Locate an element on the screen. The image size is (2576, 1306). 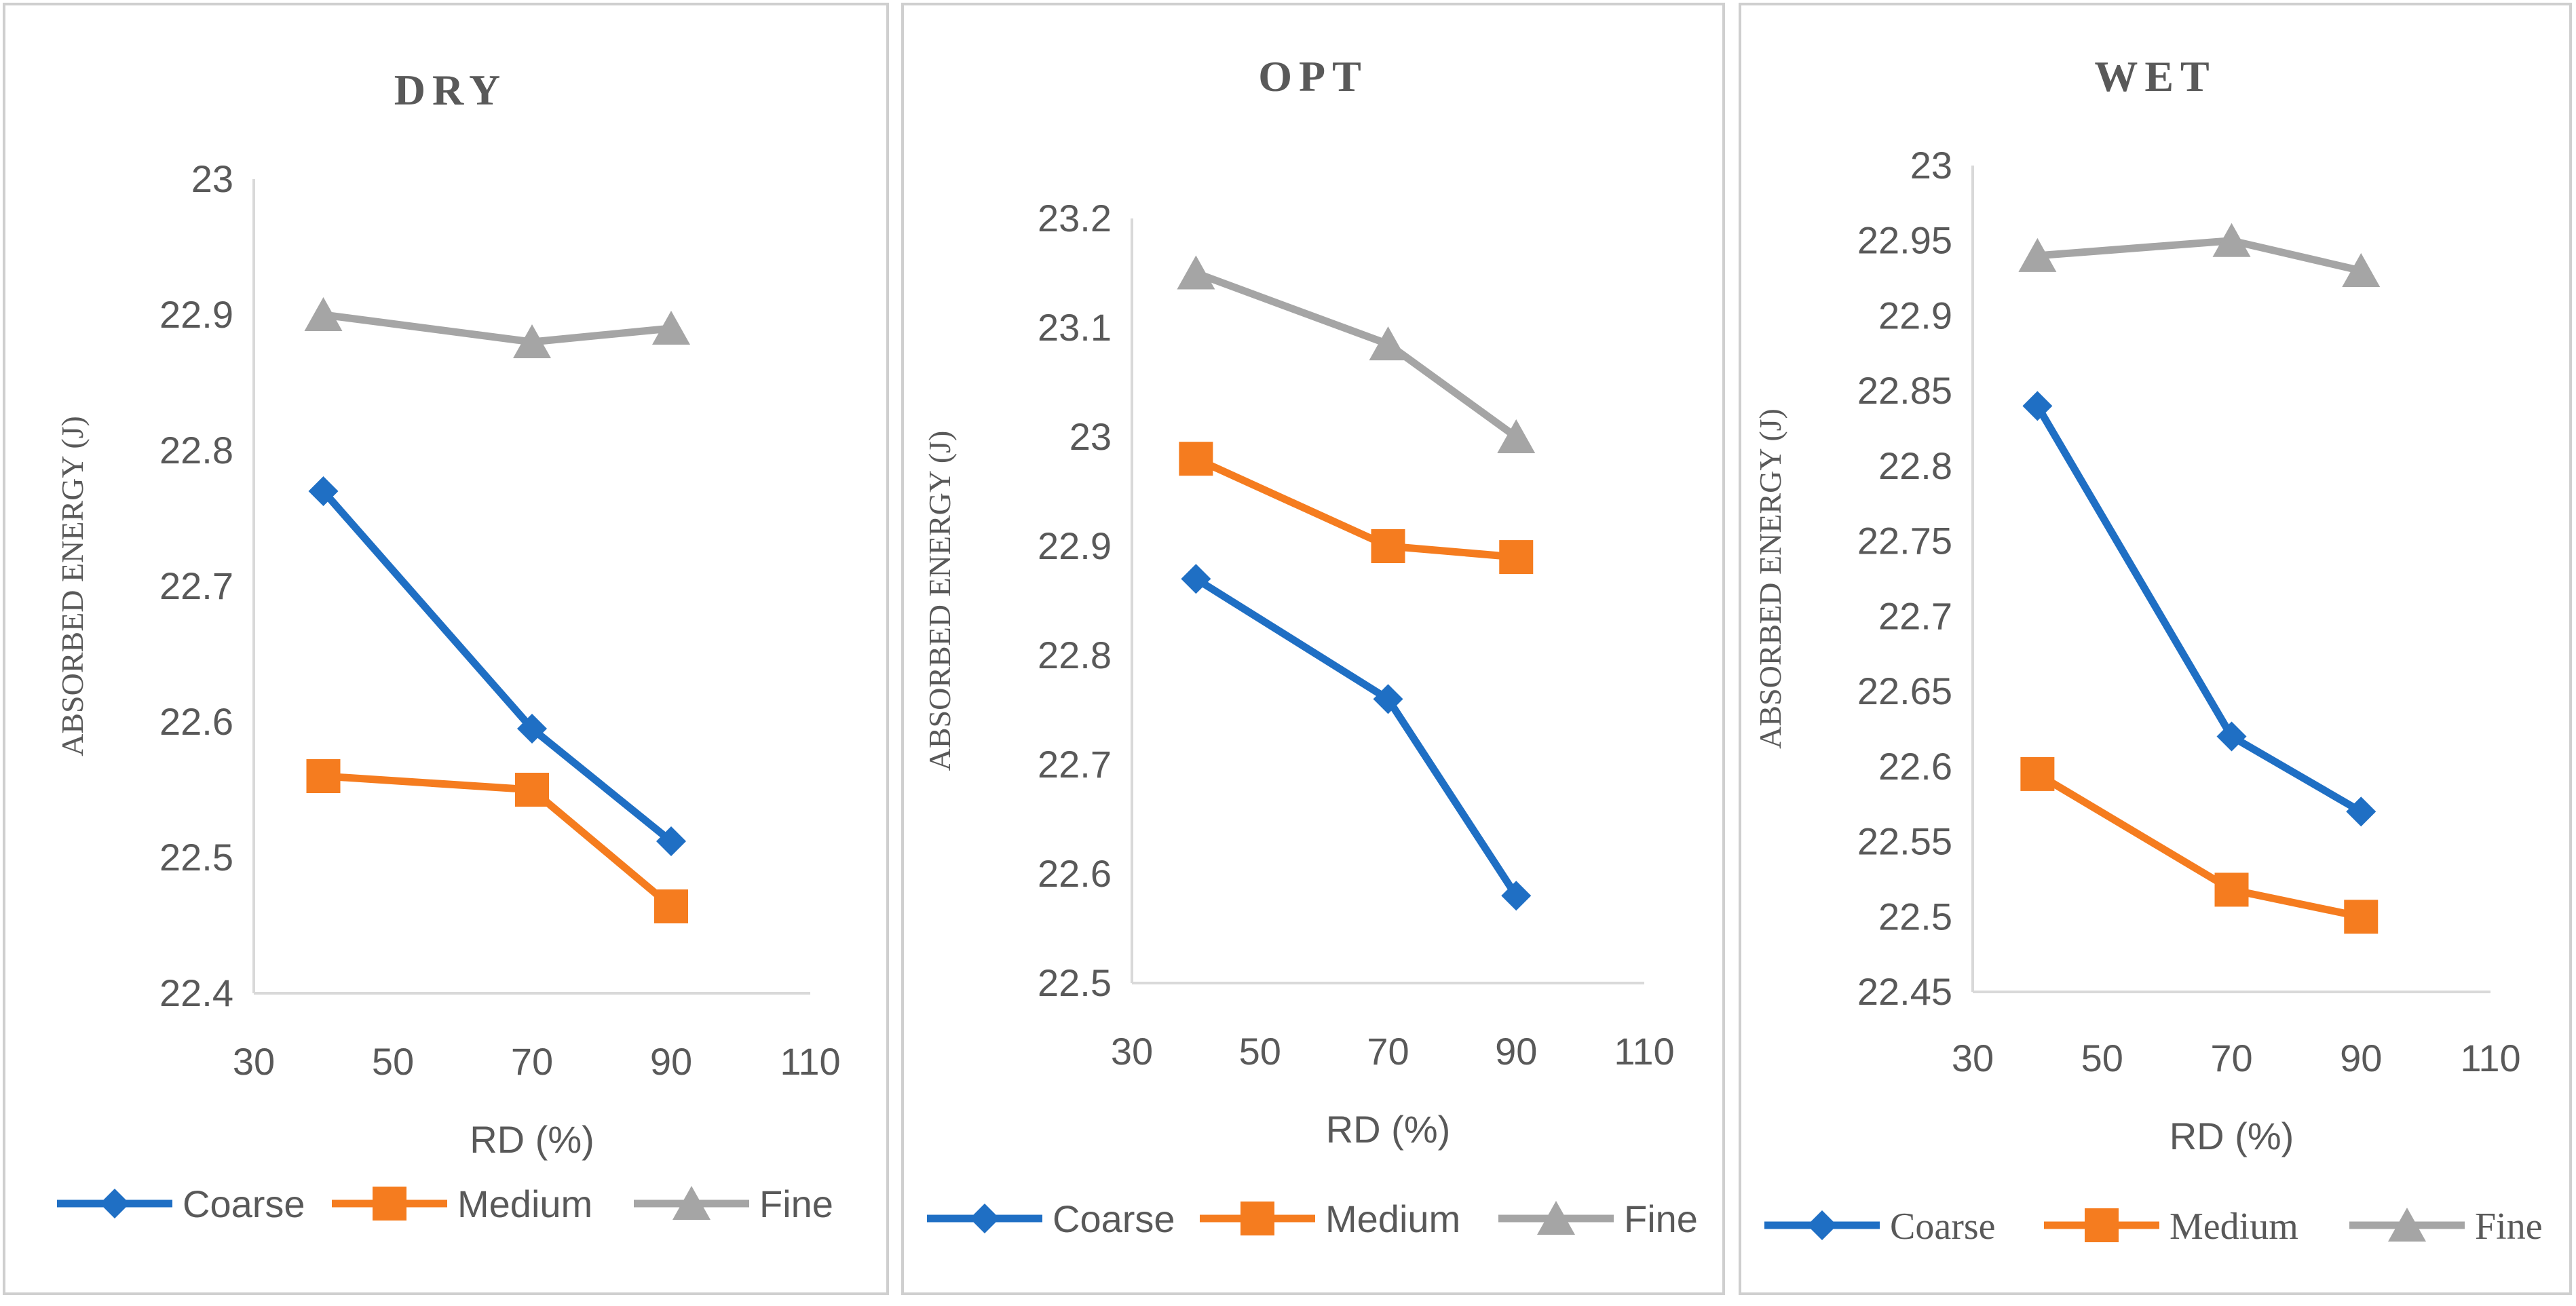
y-tick-label: 22.65 is located at coordinates (1905, 691).